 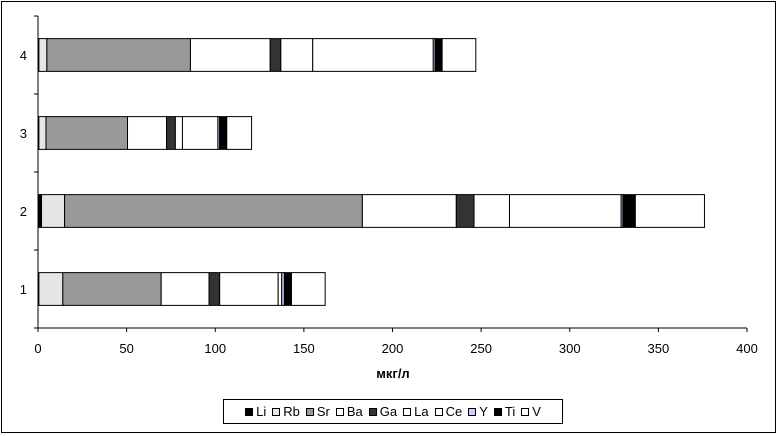 I want to click on legend-item-y: Y, so click(x=478, y=411).